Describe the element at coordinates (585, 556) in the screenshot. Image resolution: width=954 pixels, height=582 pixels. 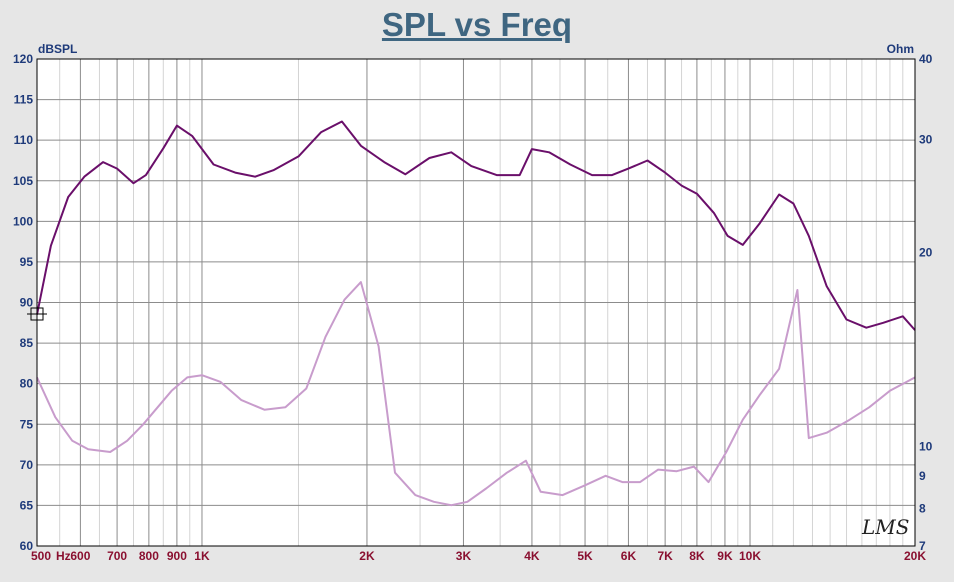
I see `x-tick-label: 5K` at that location.